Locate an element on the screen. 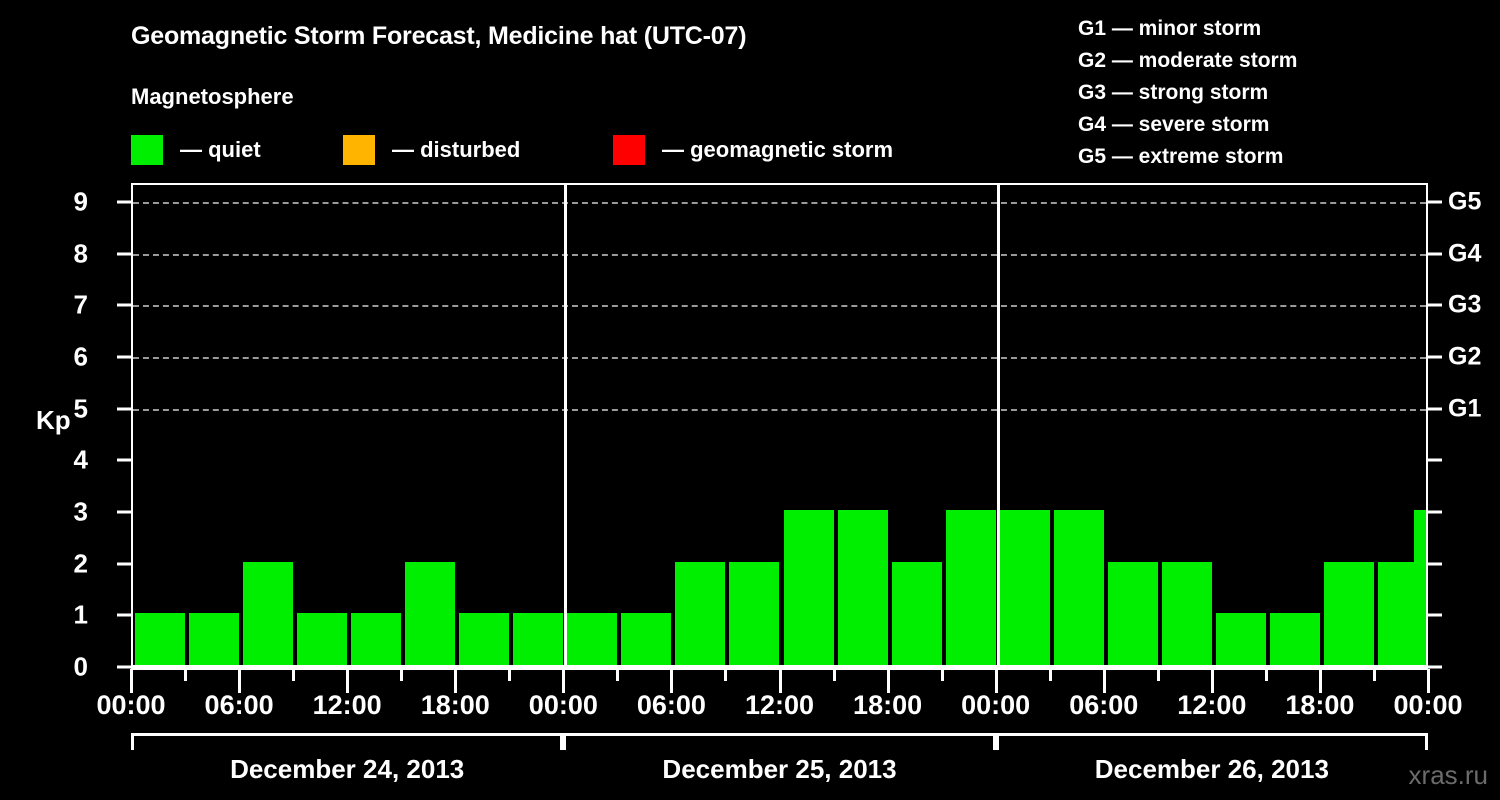 Image resolution: width=1500 pixels, height=800 pixels. date-label: December 24, 2013 is located at coordinates (347, 769).